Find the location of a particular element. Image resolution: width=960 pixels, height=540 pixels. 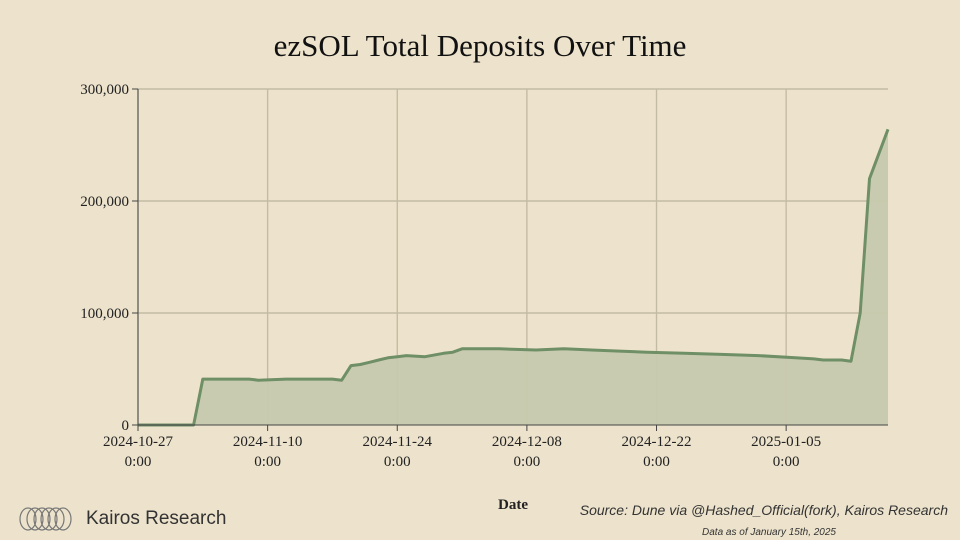

brand: Kairos Research is located at coordinates (122, 519).